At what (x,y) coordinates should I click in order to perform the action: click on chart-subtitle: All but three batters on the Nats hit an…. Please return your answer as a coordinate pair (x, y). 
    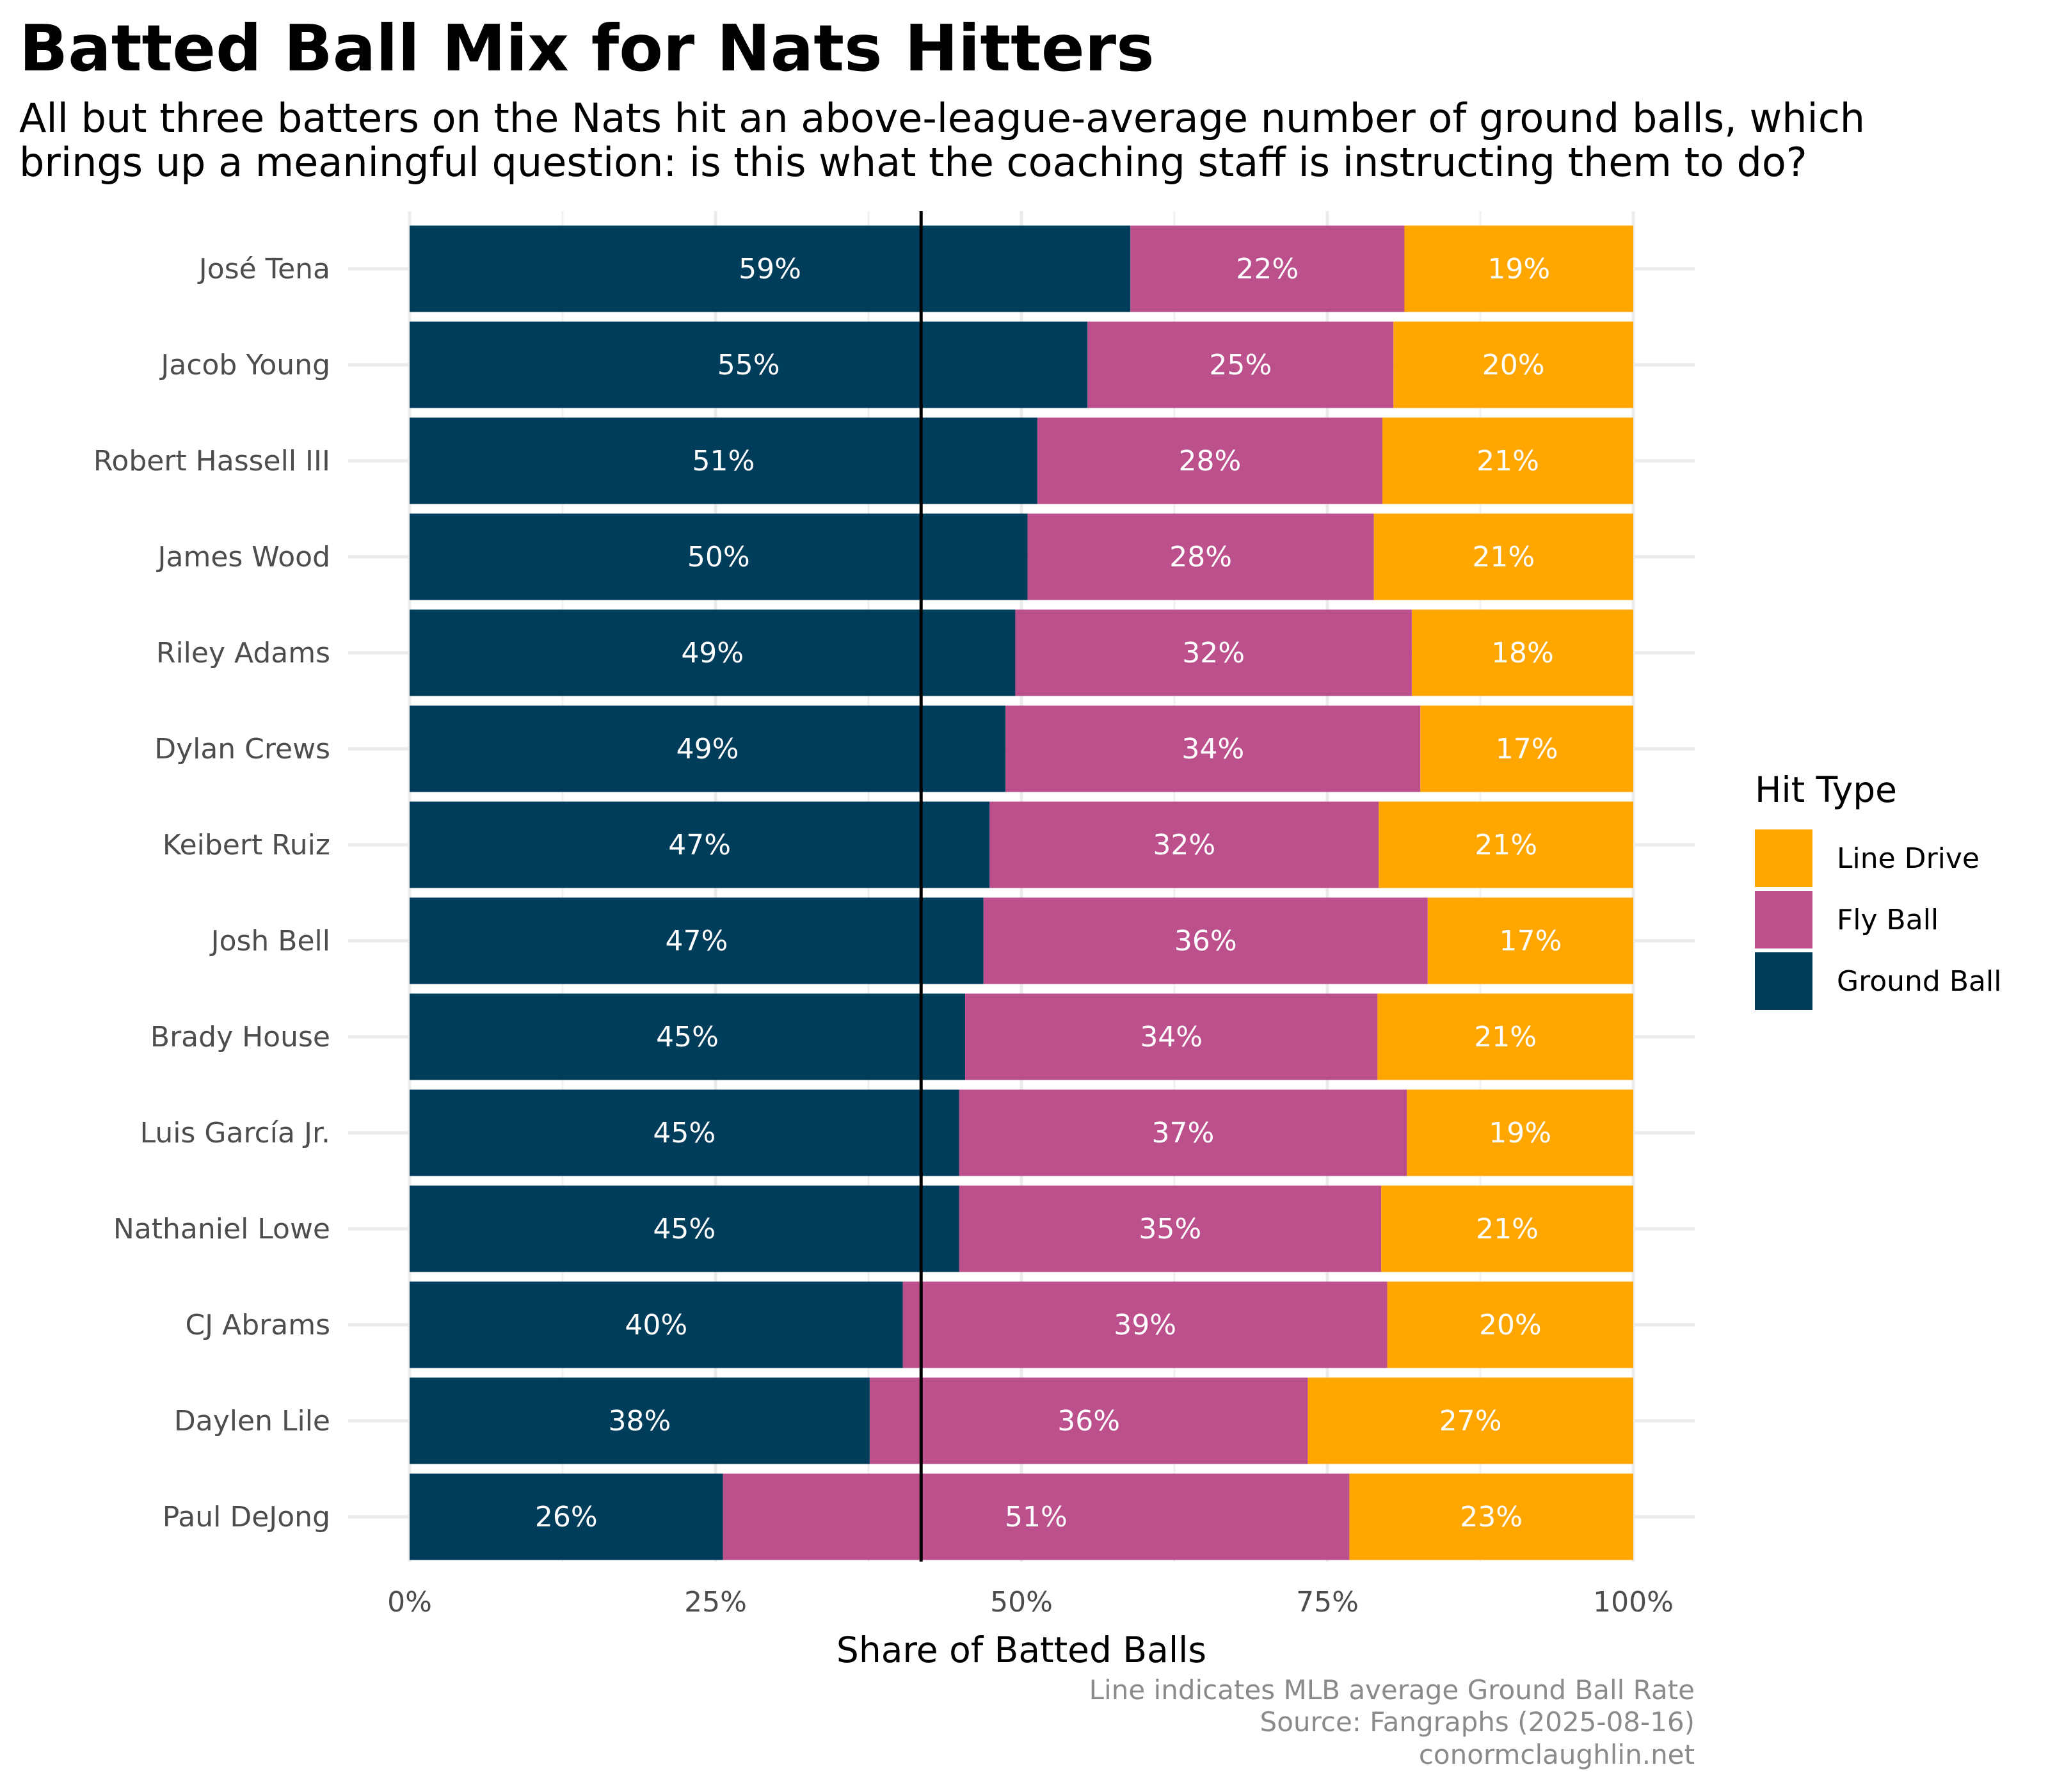
    Looking at the image, I should click on (1030, 140).